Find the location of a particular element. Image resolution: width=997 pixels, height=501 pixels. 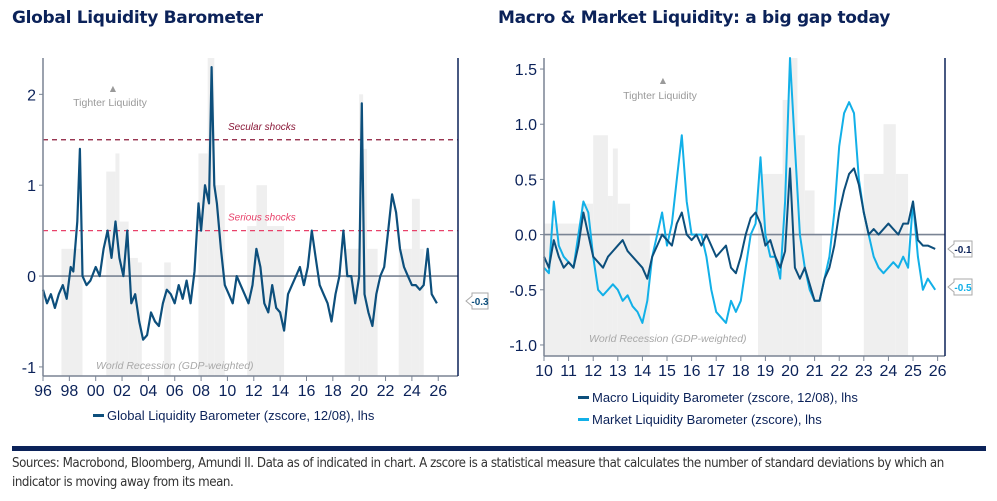

left-recession-label: World Recession (GDP-weighted) is located at coordinates (175, 366).